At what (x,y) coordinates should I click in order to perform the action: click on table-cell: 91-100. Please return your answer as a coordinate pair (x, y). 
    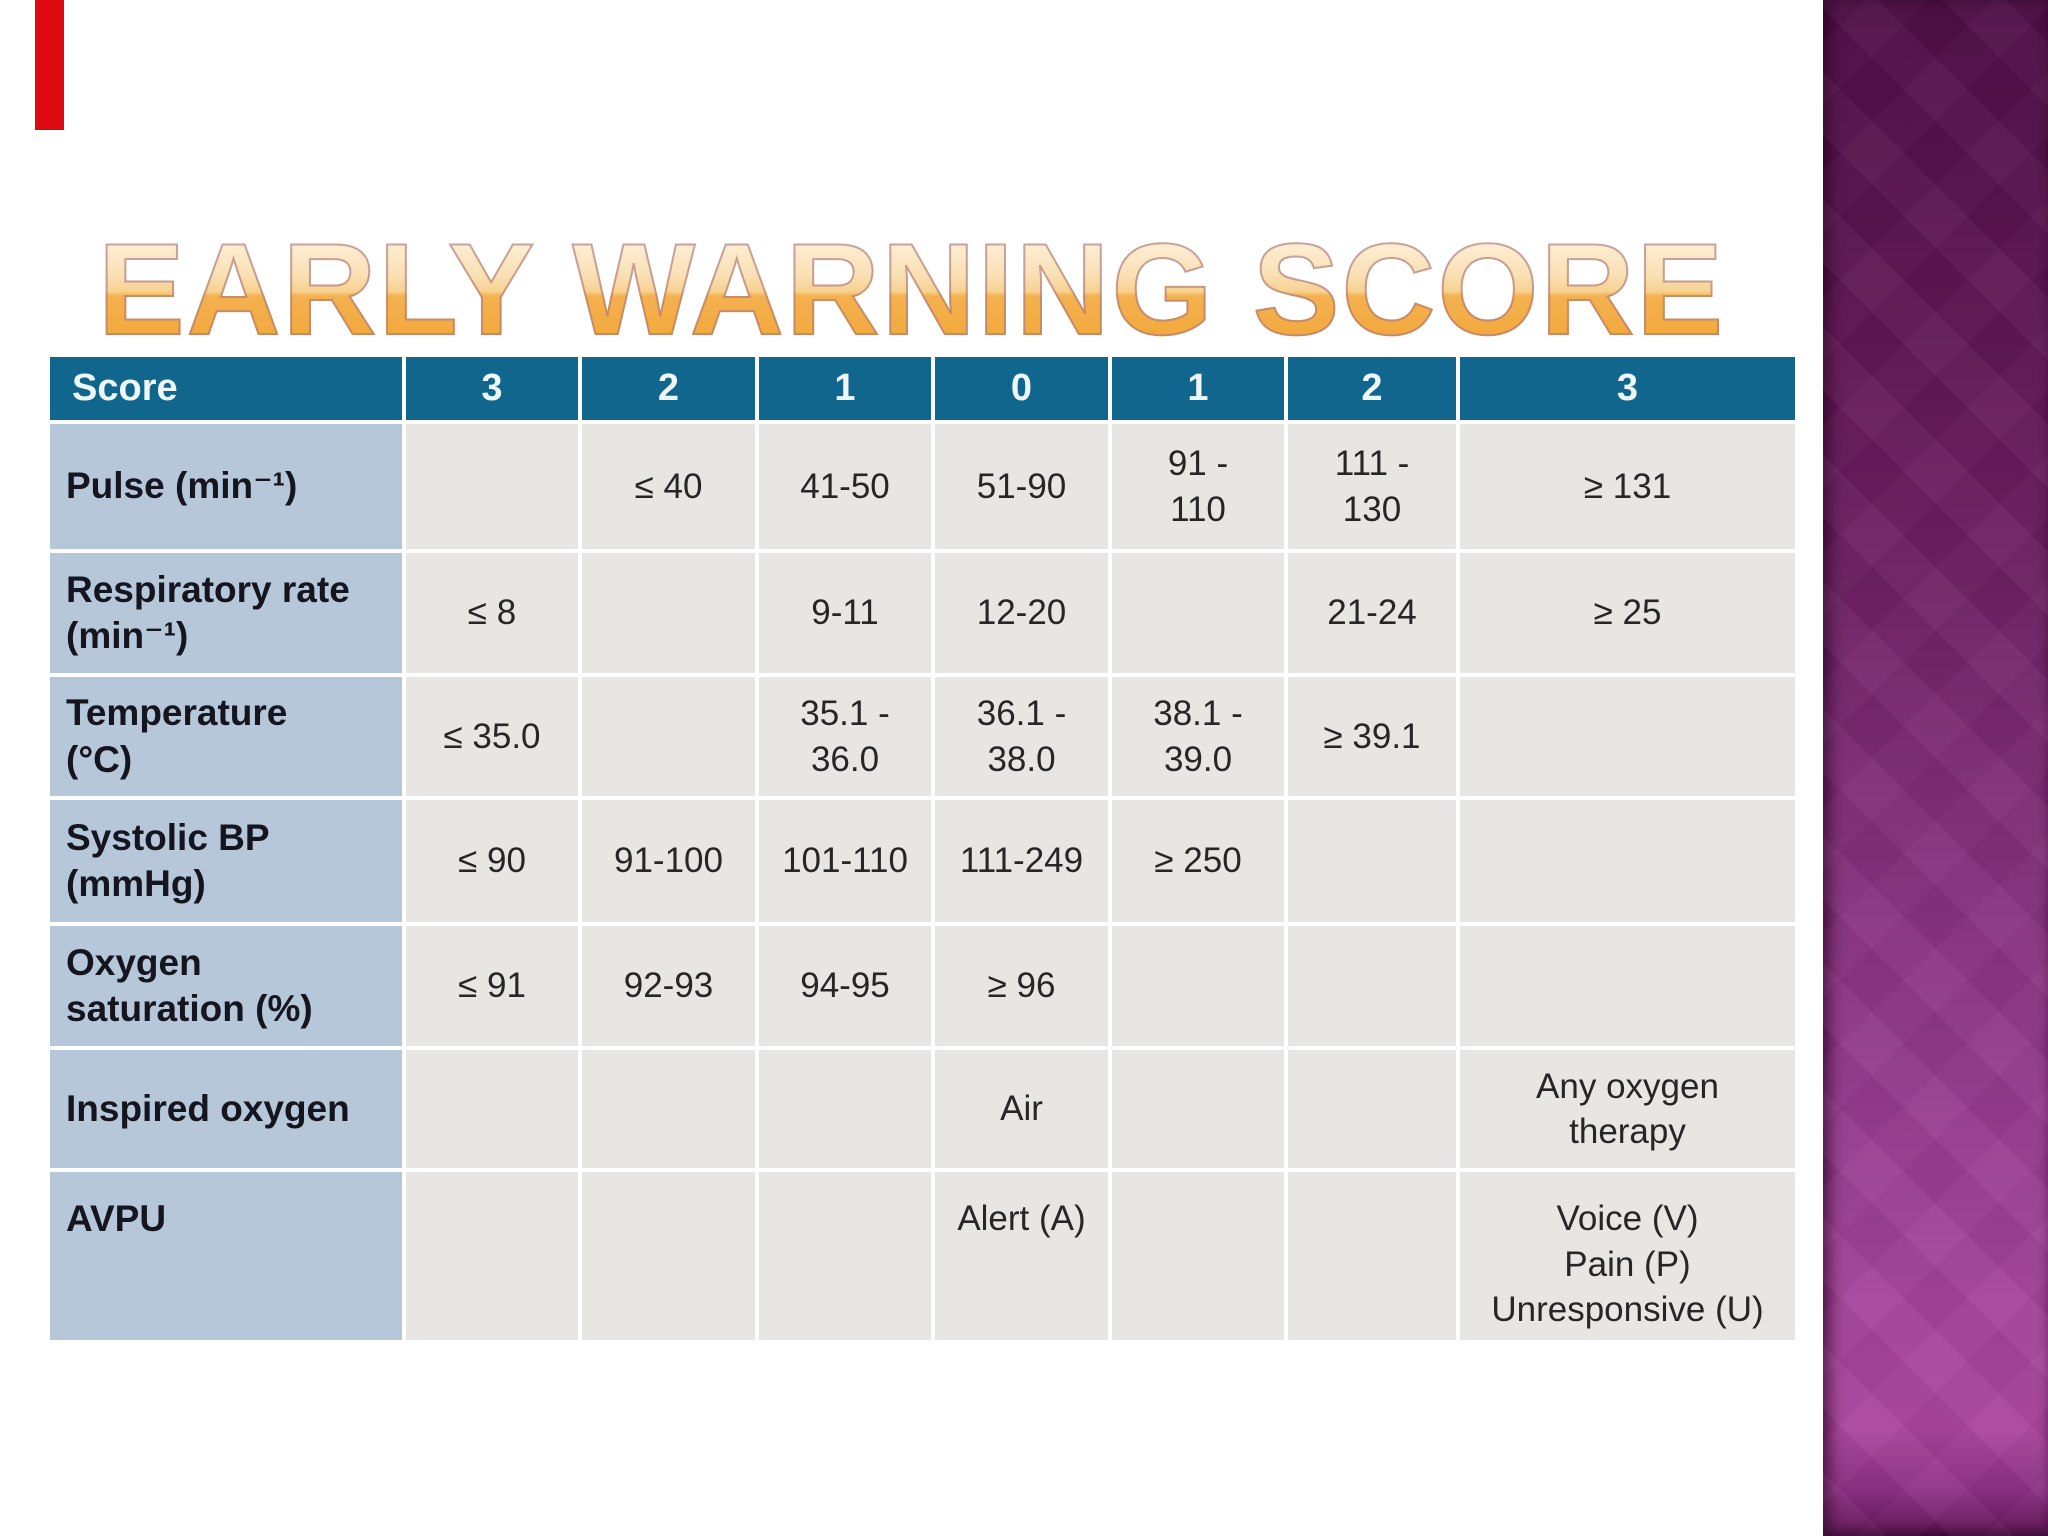
    Looking at the image, I should click on (668, 861).